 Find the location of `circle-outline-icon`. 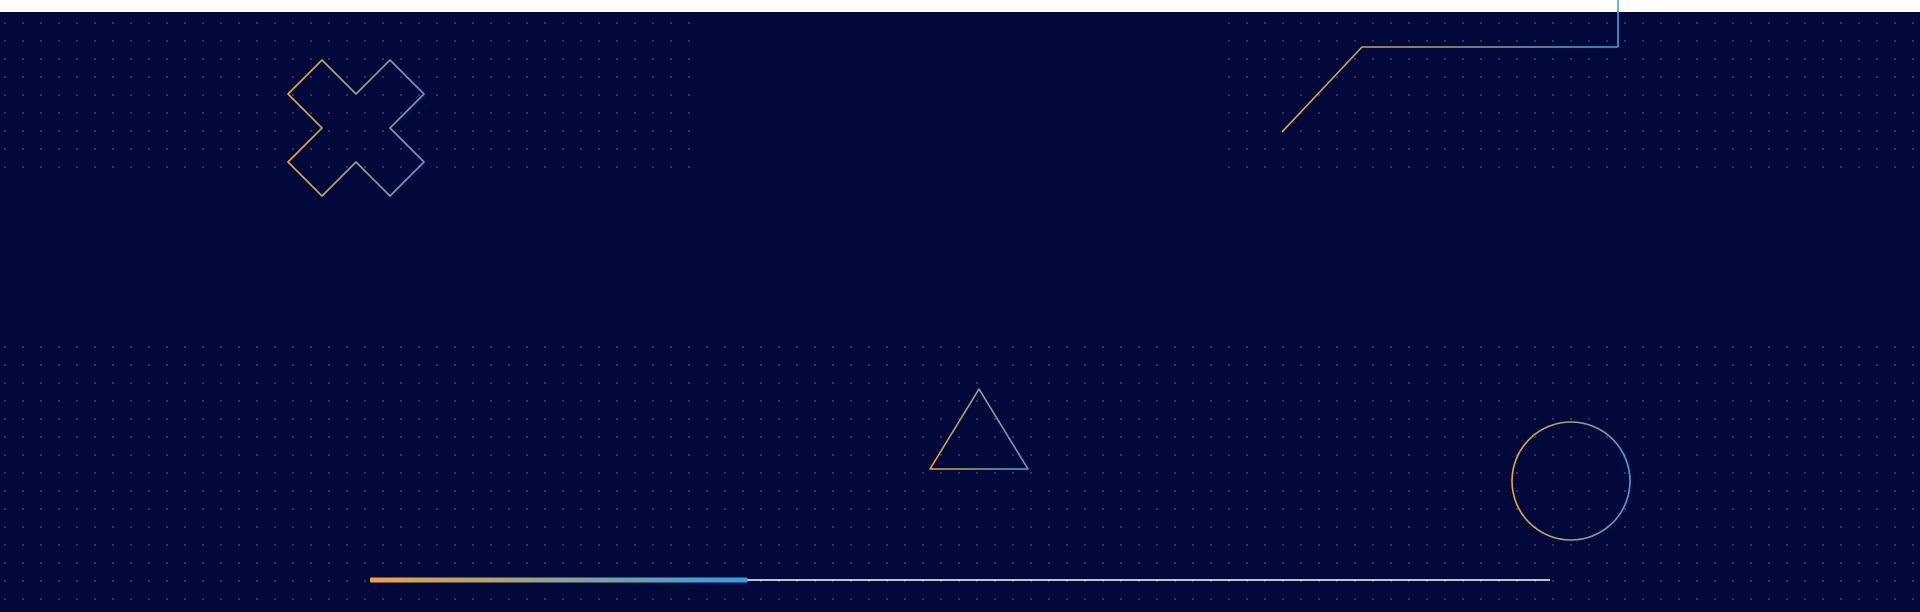

circle-outline-icon is located at coordinates (1571, 481).